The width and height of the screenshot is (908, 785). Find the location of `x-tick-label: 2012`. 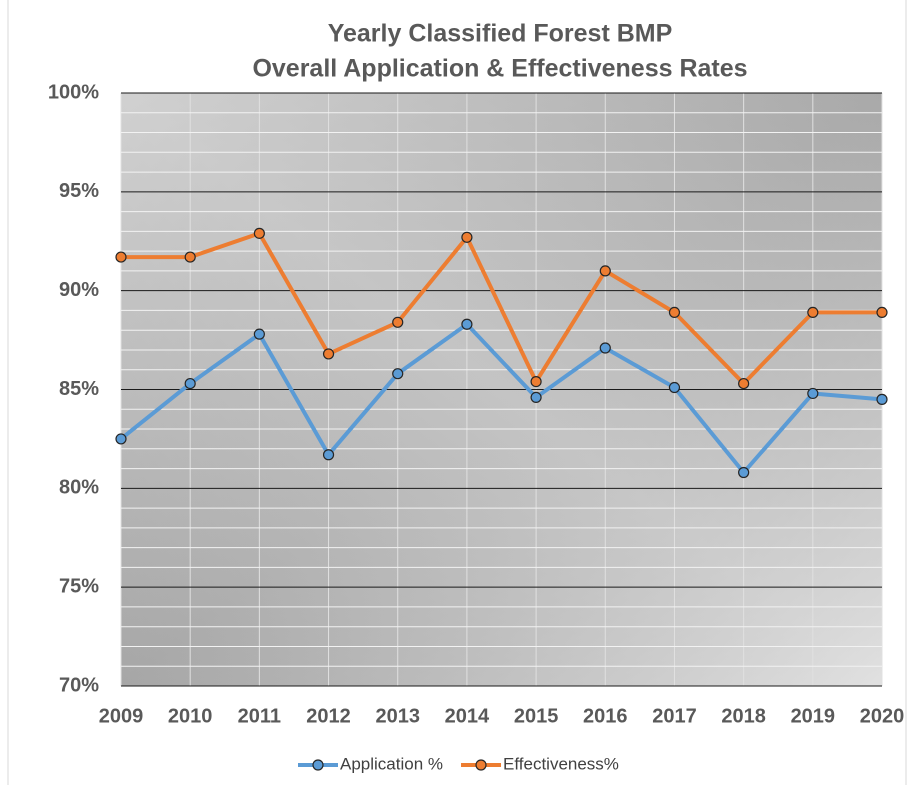

x-tick-label: 2012 is located at coordinates (328, 716).